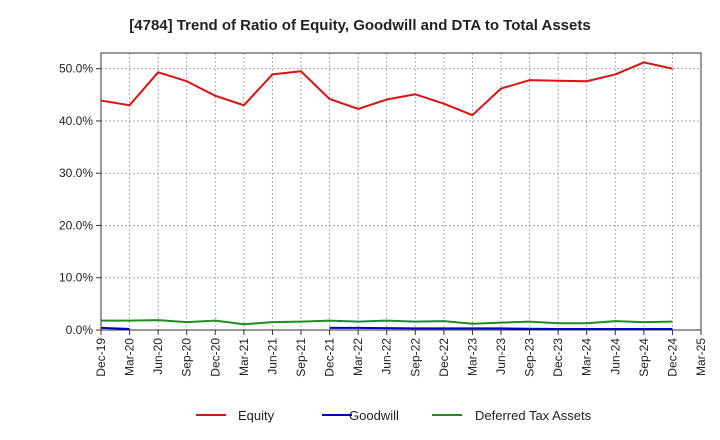 This screenshot has width=720, height=440. Describe the element at coordinates (387, 322) in the screenshot. I see `series-line-deferred-tax-assets` at that location.